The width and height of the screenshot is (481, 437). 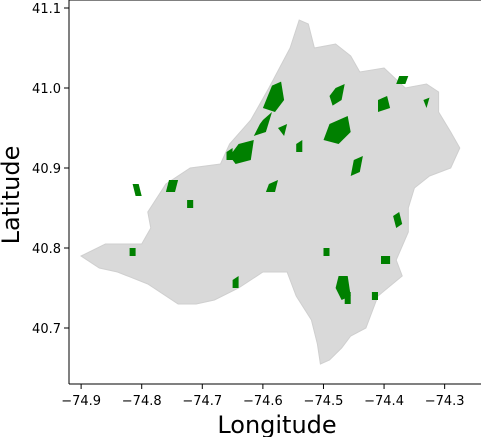 I want to click on x-tick-label: −74.7, so click(x=202, y=401).